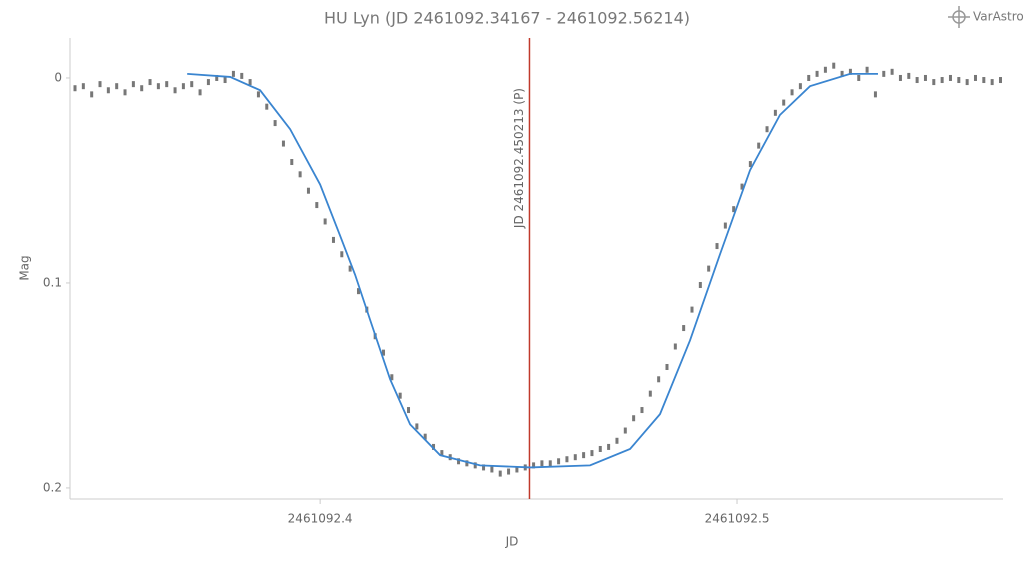 The image size is (1024, 569). Describe the element at coordinates (58, 77) in the screenshot. I see `y-tick-label: 0` at that location.